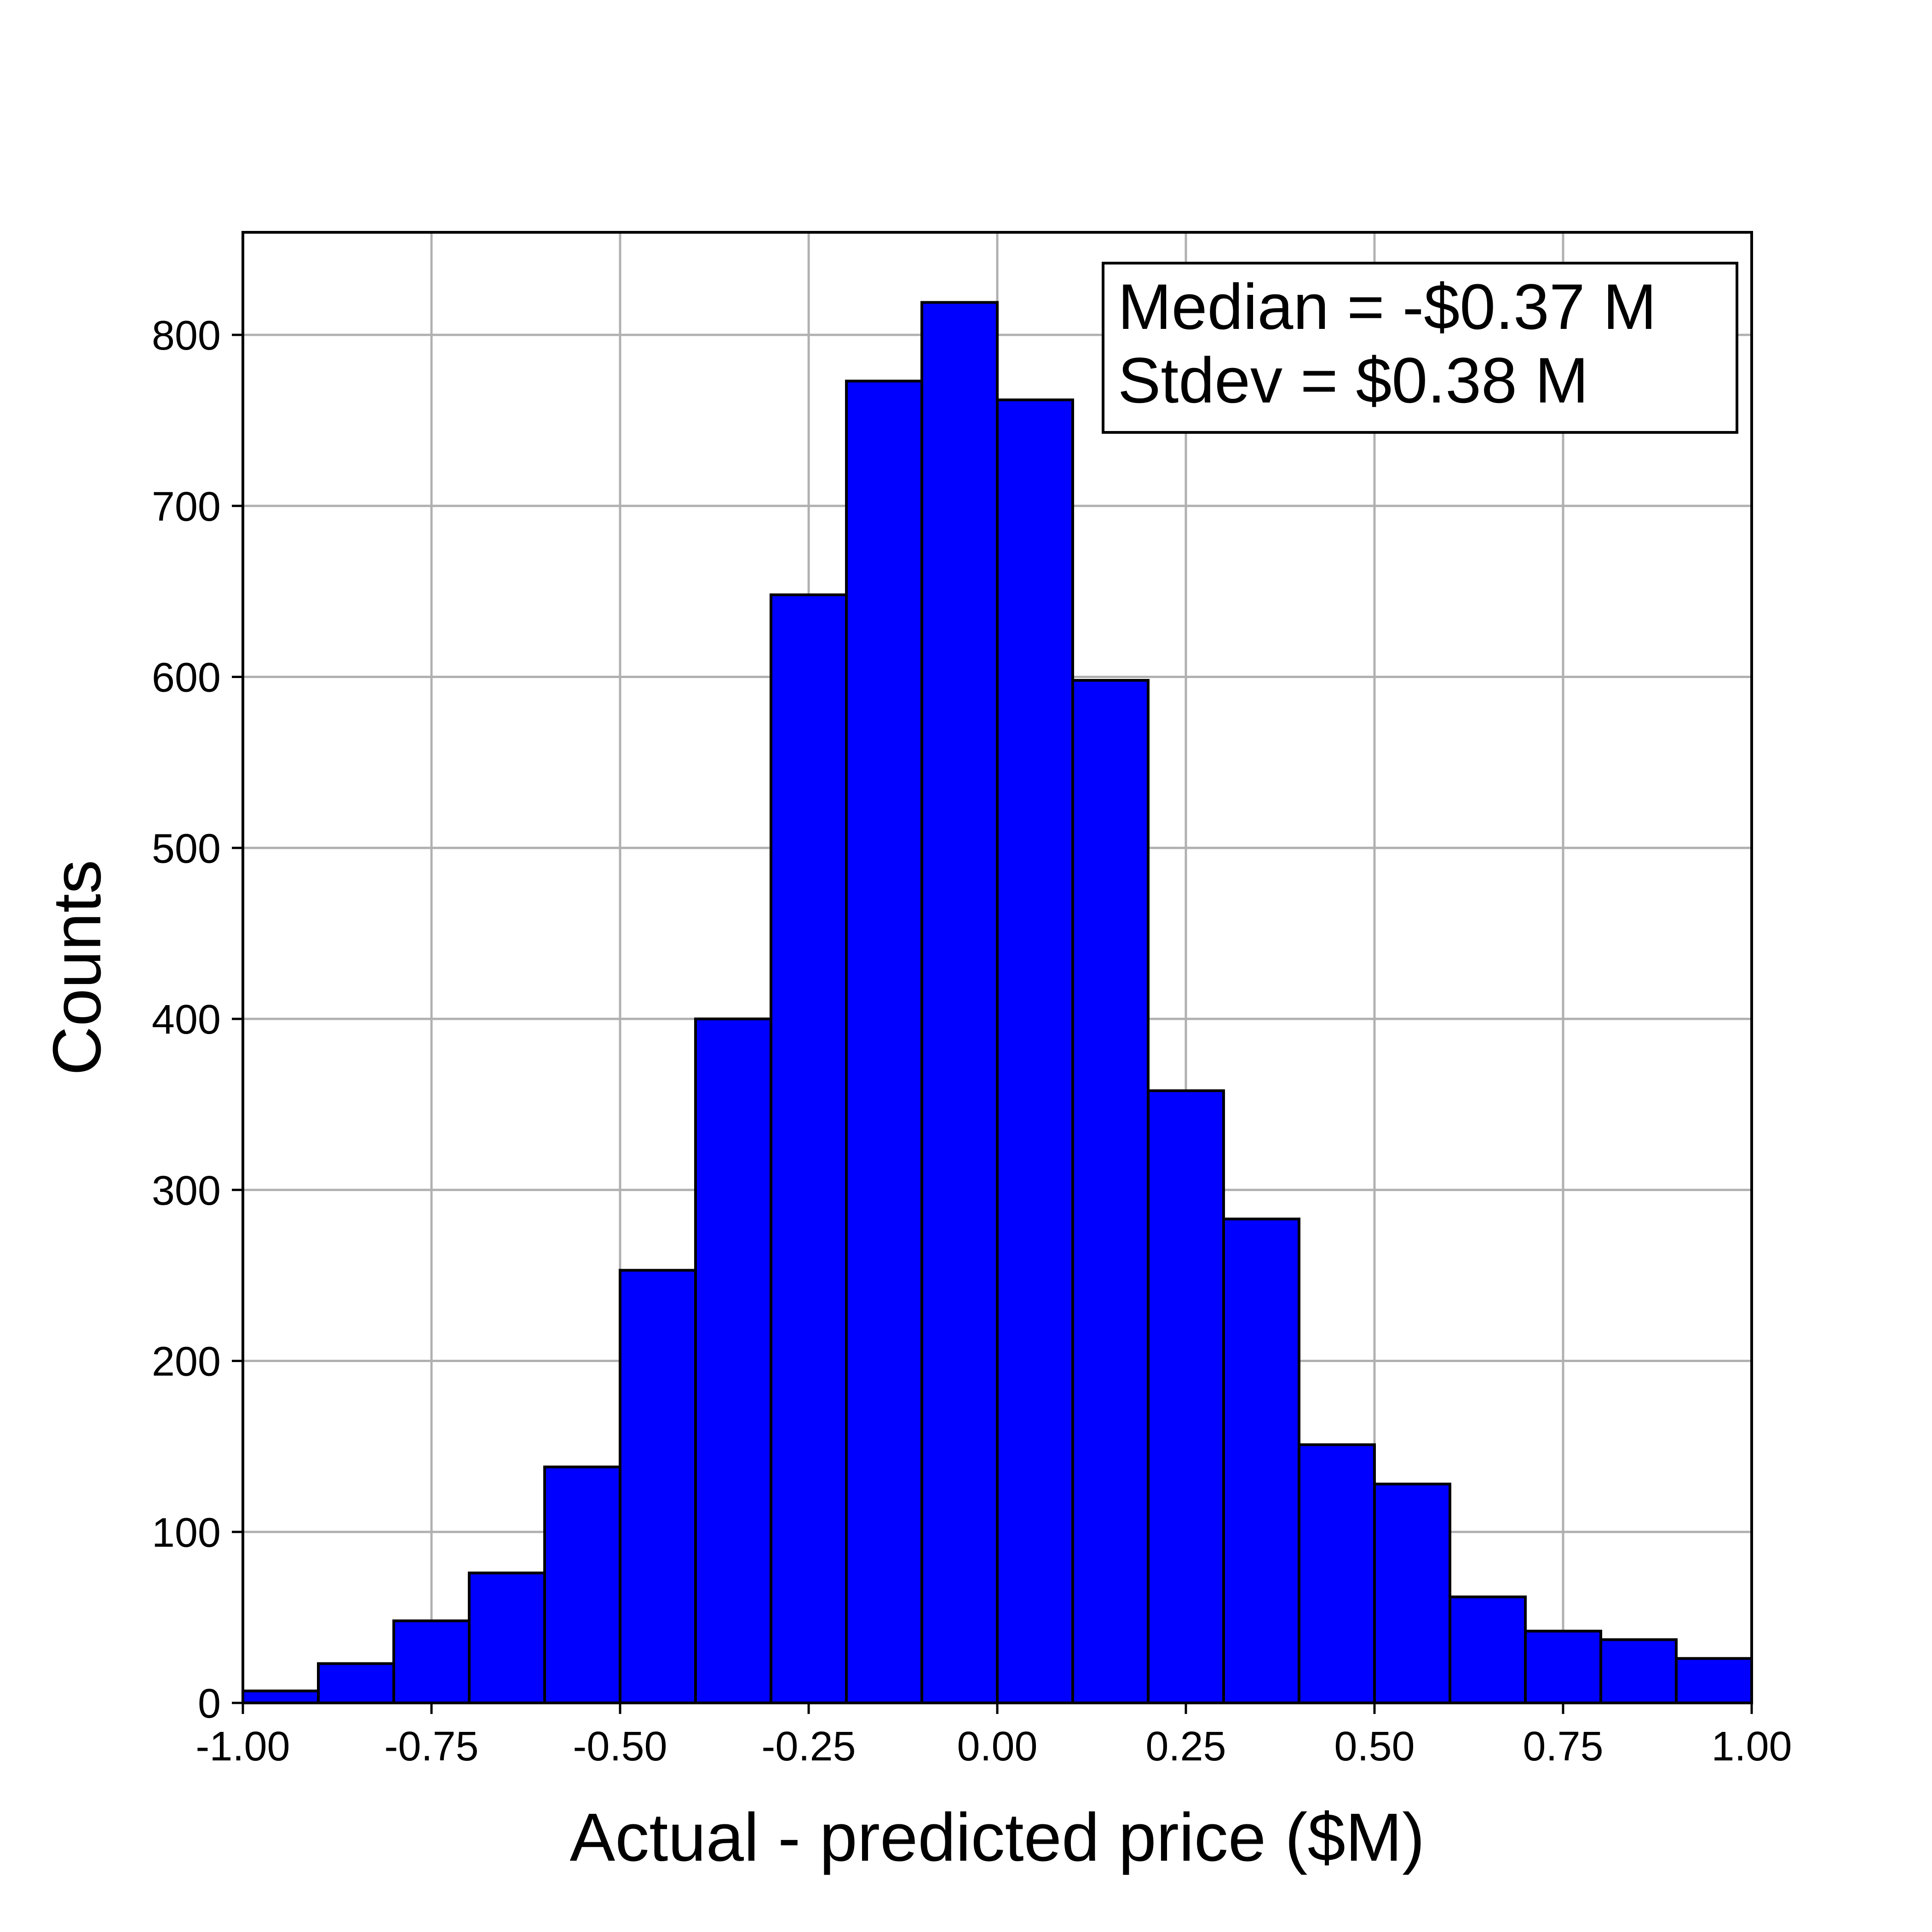 The width and height of the screenshot is (1932, 1932). I want to click on x-tick-label: -0.50, so click(620, 1747).